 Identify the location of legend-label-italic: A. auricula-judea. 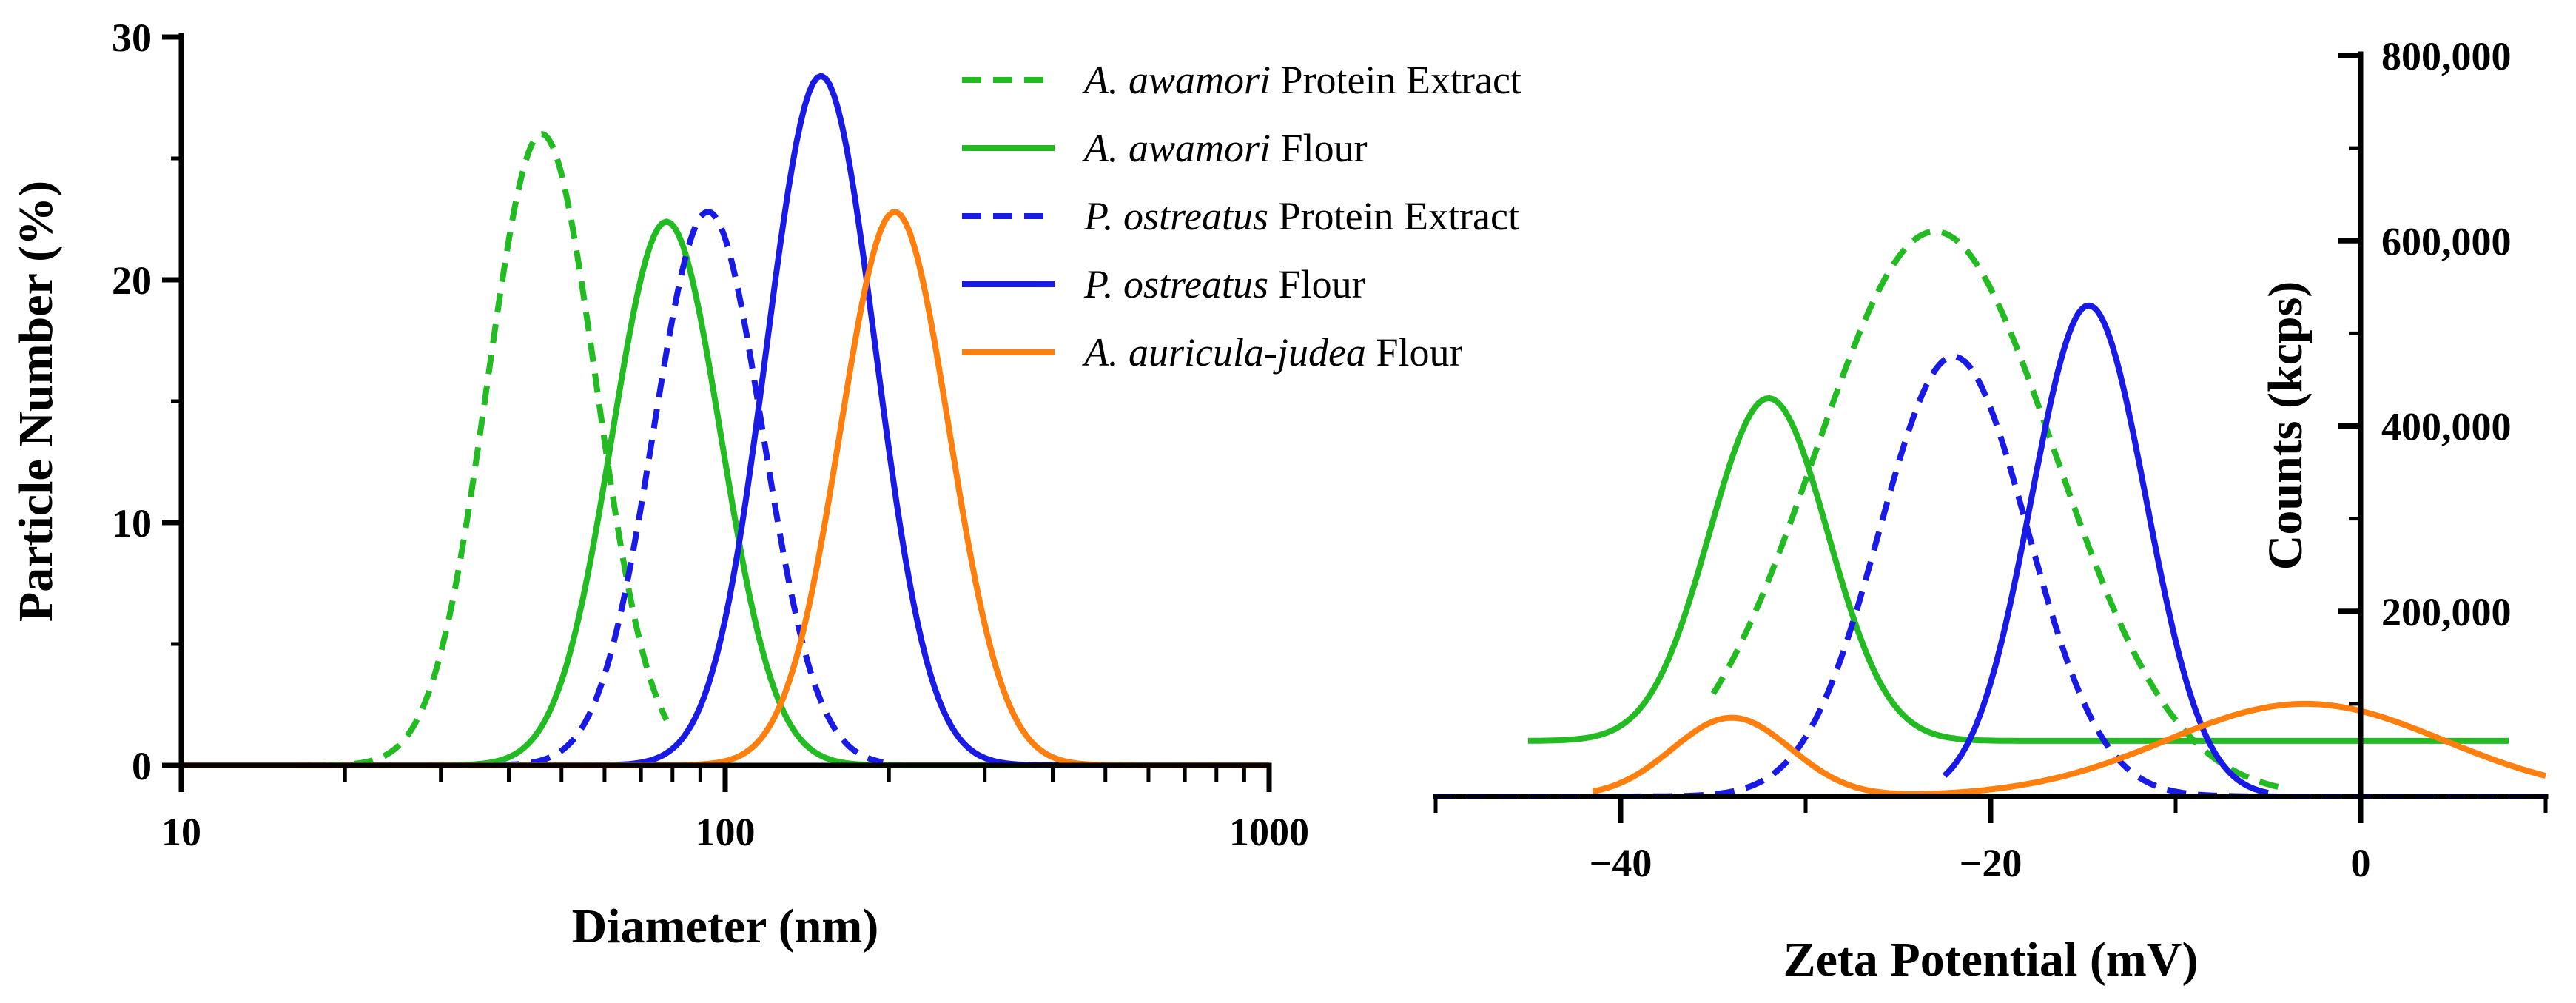
(1224, 352).